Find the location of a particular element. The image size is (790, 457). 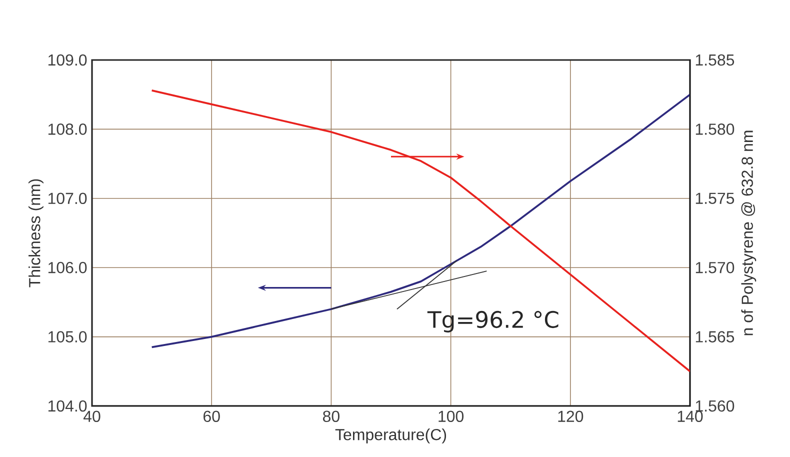

x-tick-label: 60 is located at coordinates (212, 416).